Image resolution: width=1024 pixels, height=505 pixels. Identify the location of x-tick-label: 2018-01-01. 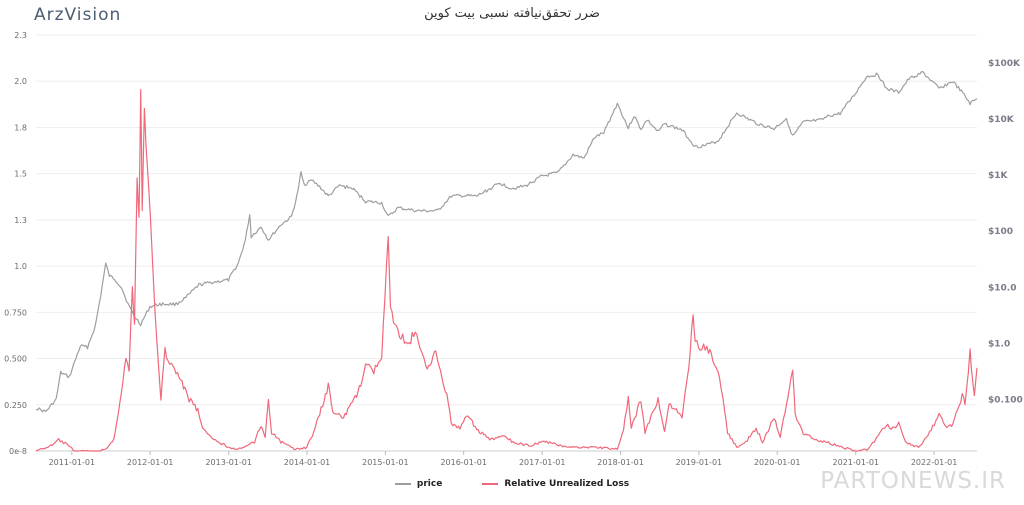
(620, 462).